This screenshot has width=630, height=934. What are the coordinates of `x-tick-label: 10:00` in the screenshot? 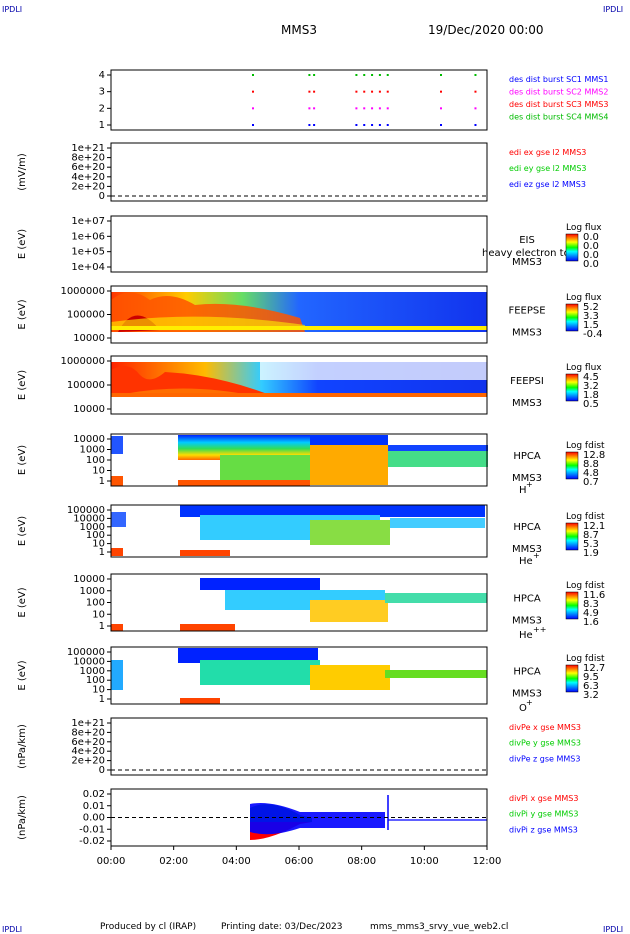 It's located at (424, 861).